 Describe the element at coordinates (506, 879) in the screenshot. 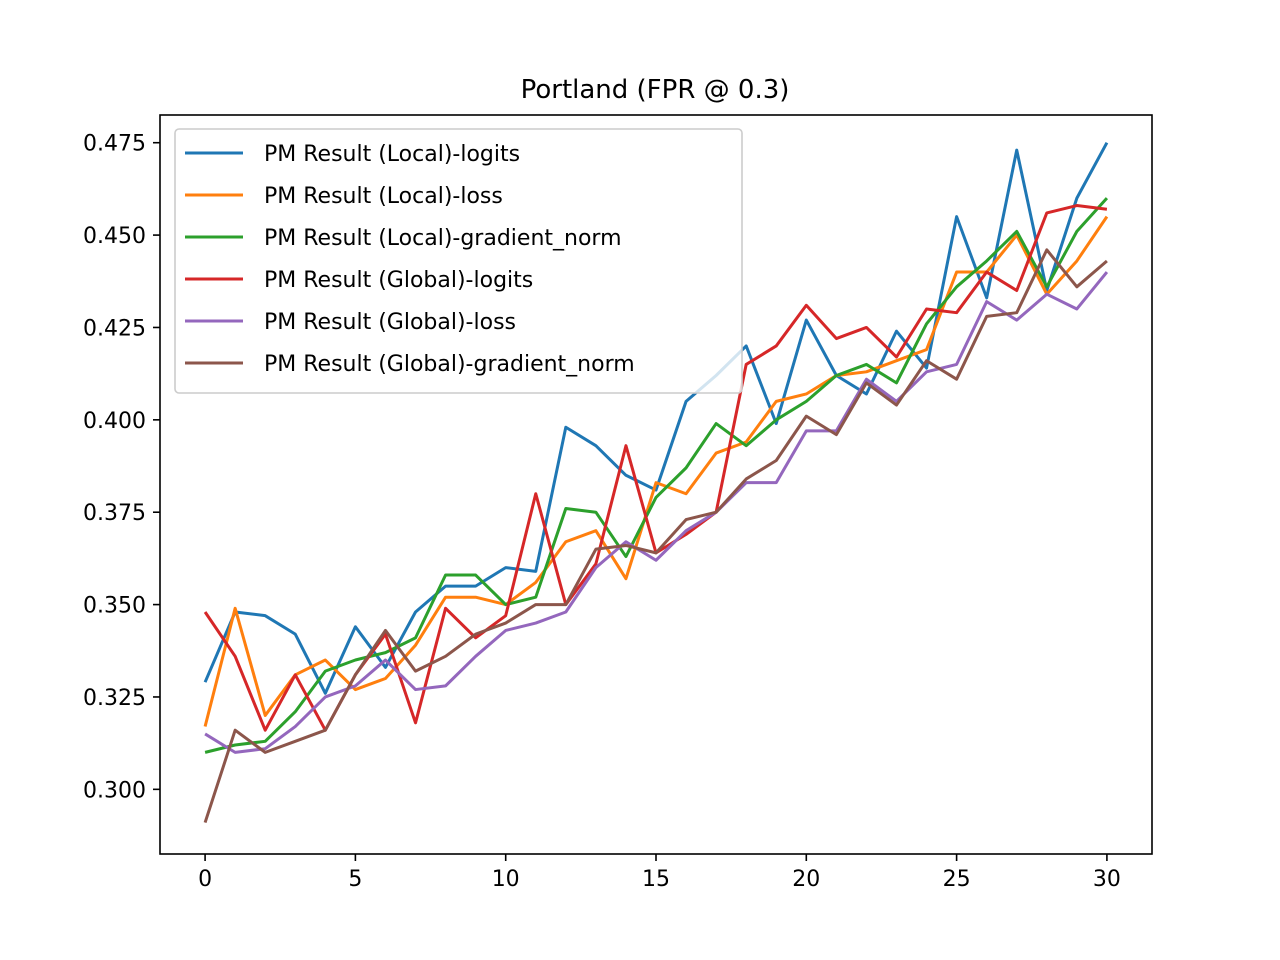

I see `x-tick-label: 10` at that location.